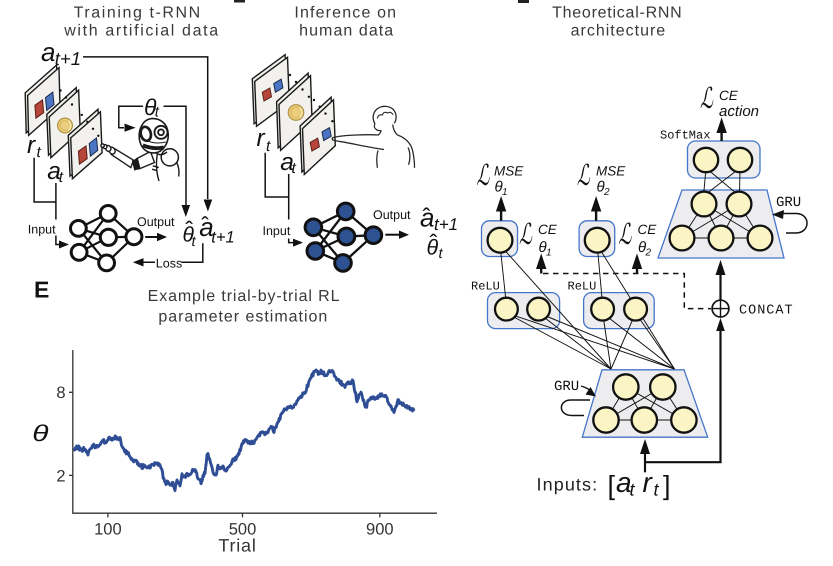  I want to click on svg-text: Inference on, so click(345, 13).